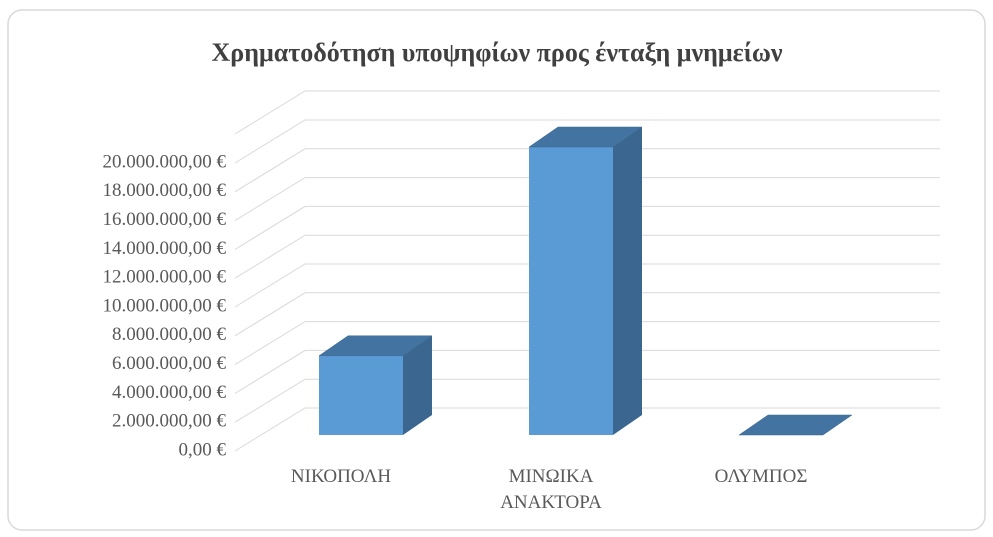  Describe the element at coordinates (169, 363) in the screenshot. I see `y-tick-label: 6.000.000,00 €` at that location.